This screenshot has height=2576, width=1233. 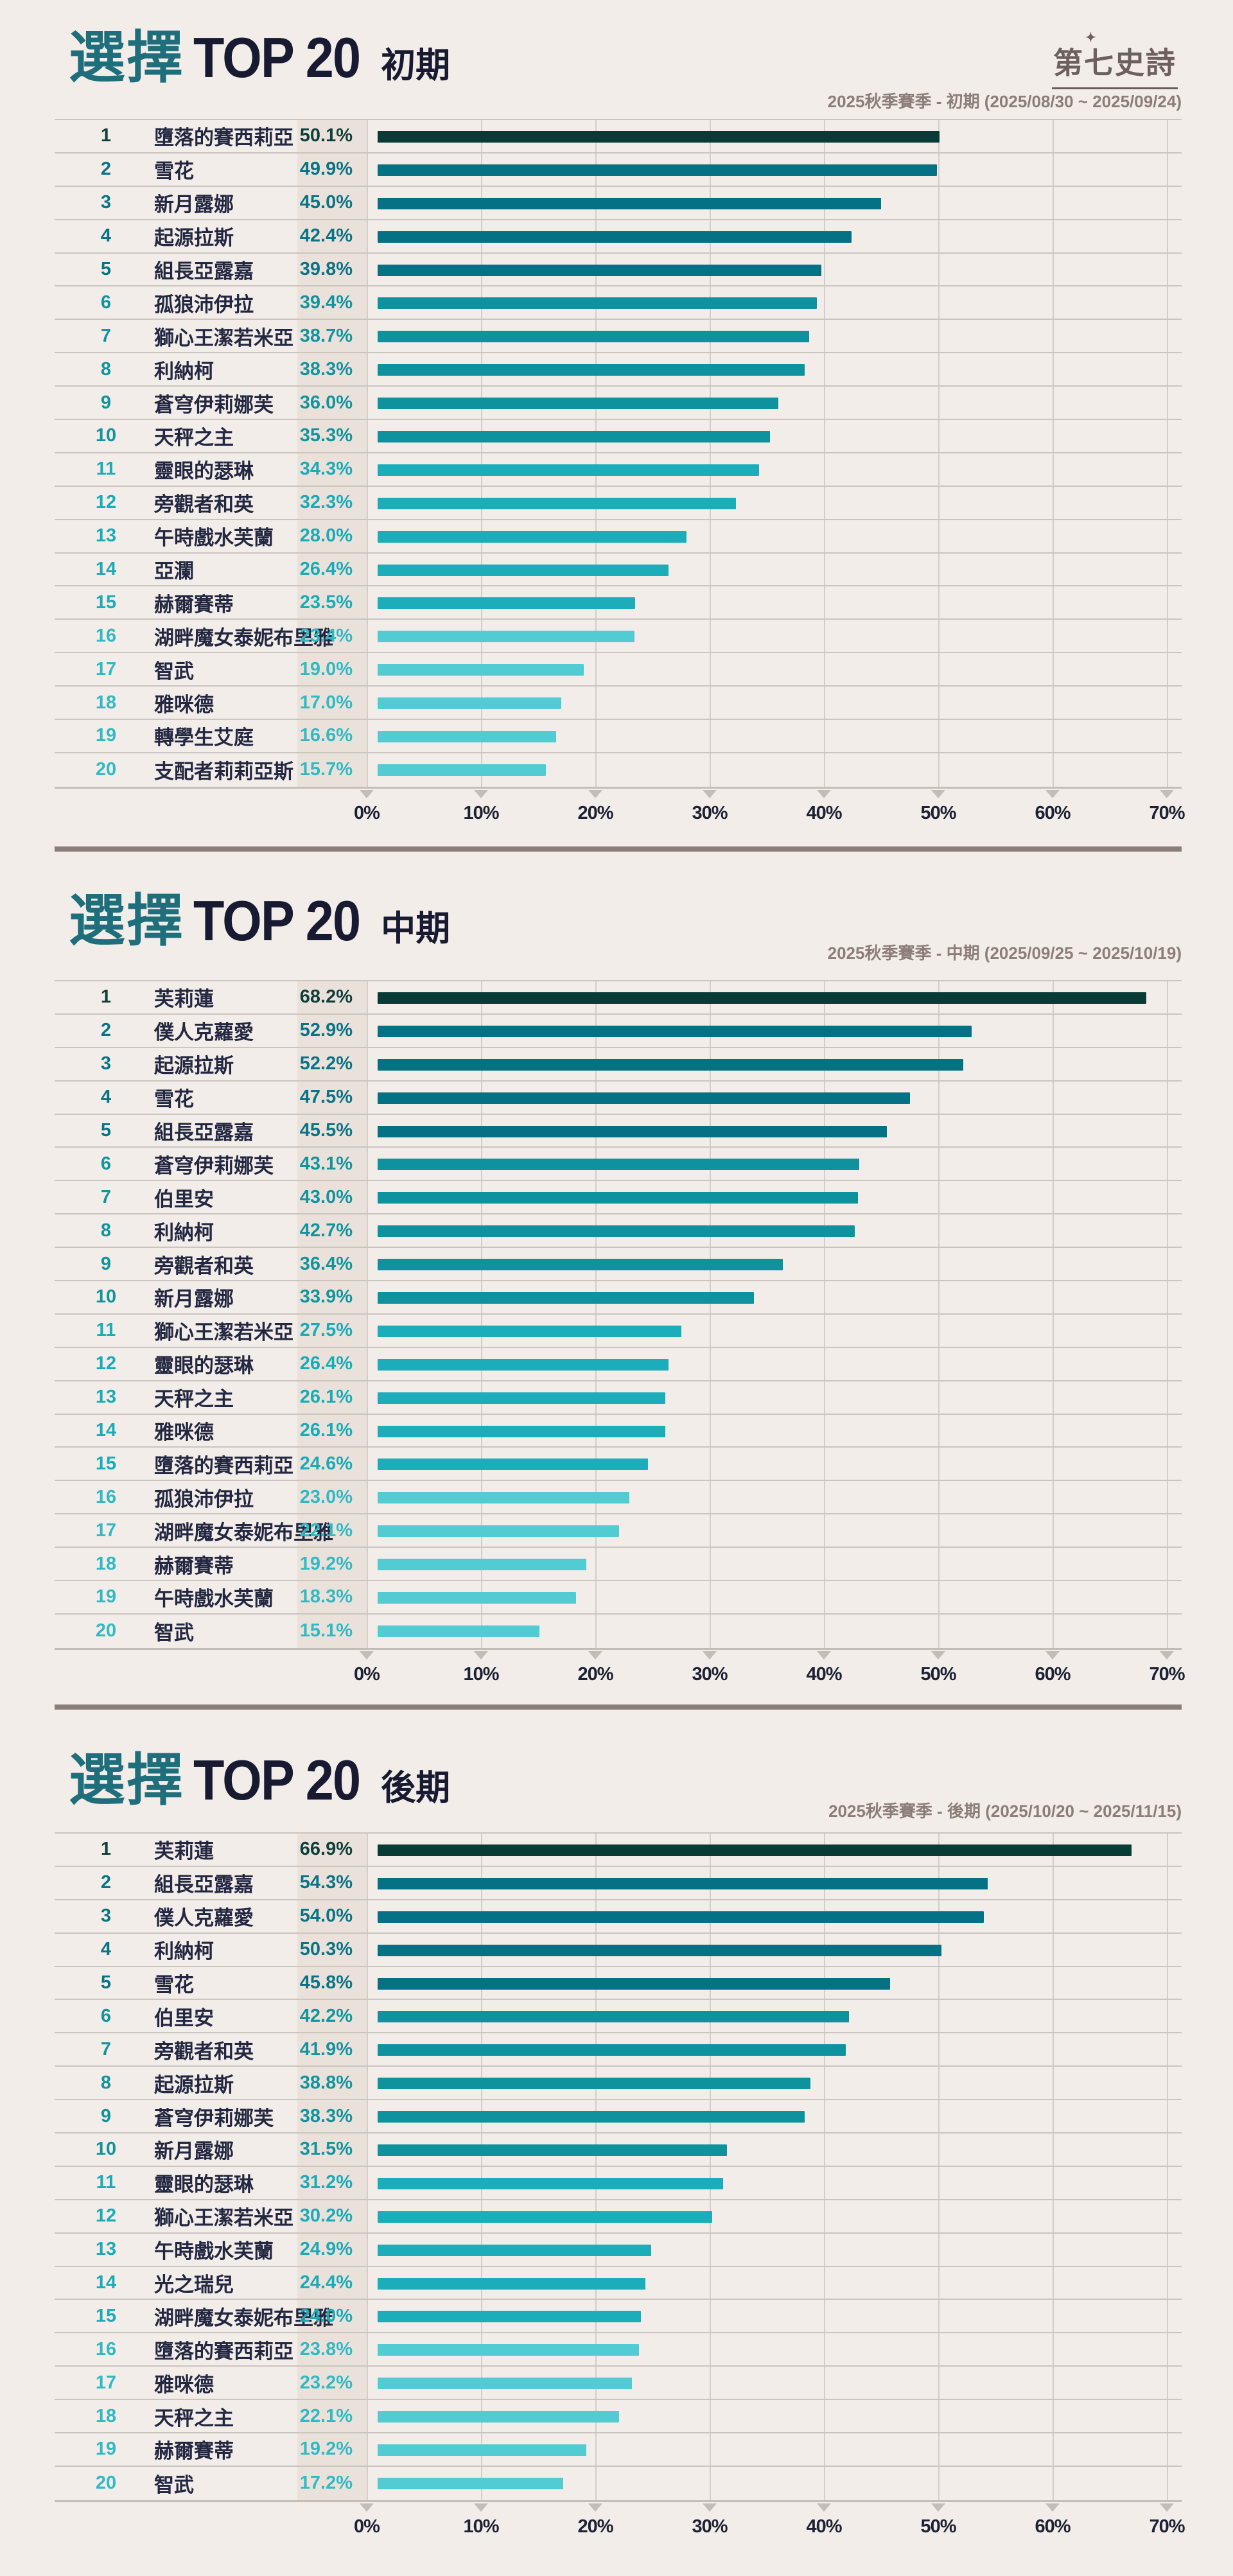 What do you see at coordinates (106, 997) in the screenshot?
I see `rank-number: 1` at bounding box center [106, 997].